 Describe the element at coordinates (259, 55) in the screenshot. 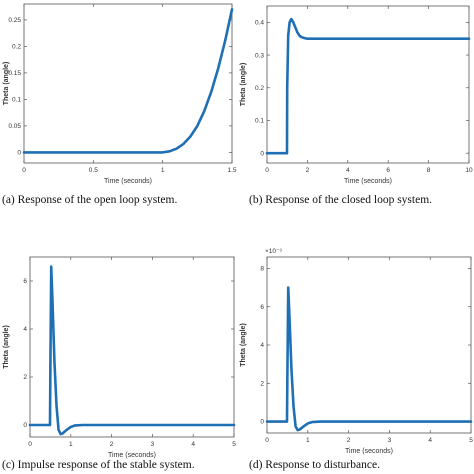

I see `y-tick-label: 0.3` at that location.